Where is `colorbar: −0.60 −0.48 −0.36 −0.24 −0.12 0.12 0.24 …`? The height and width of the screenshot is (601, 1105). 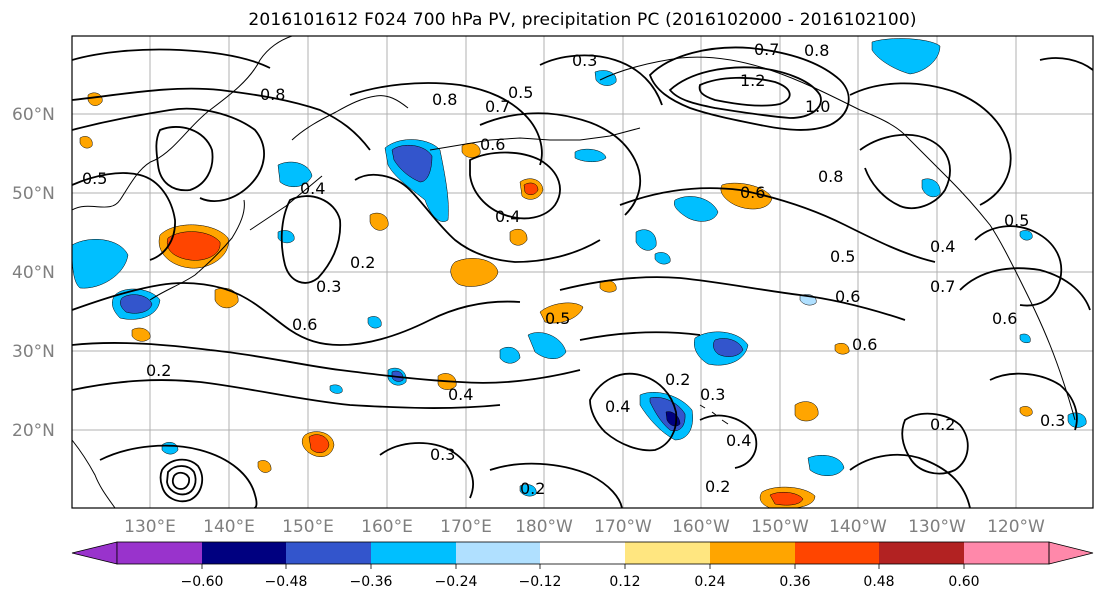
colorbar: −0.60 −0.48 −0.36 −0.24 −0.12 0.12 0.24 … is located at coordinates (582, 565).